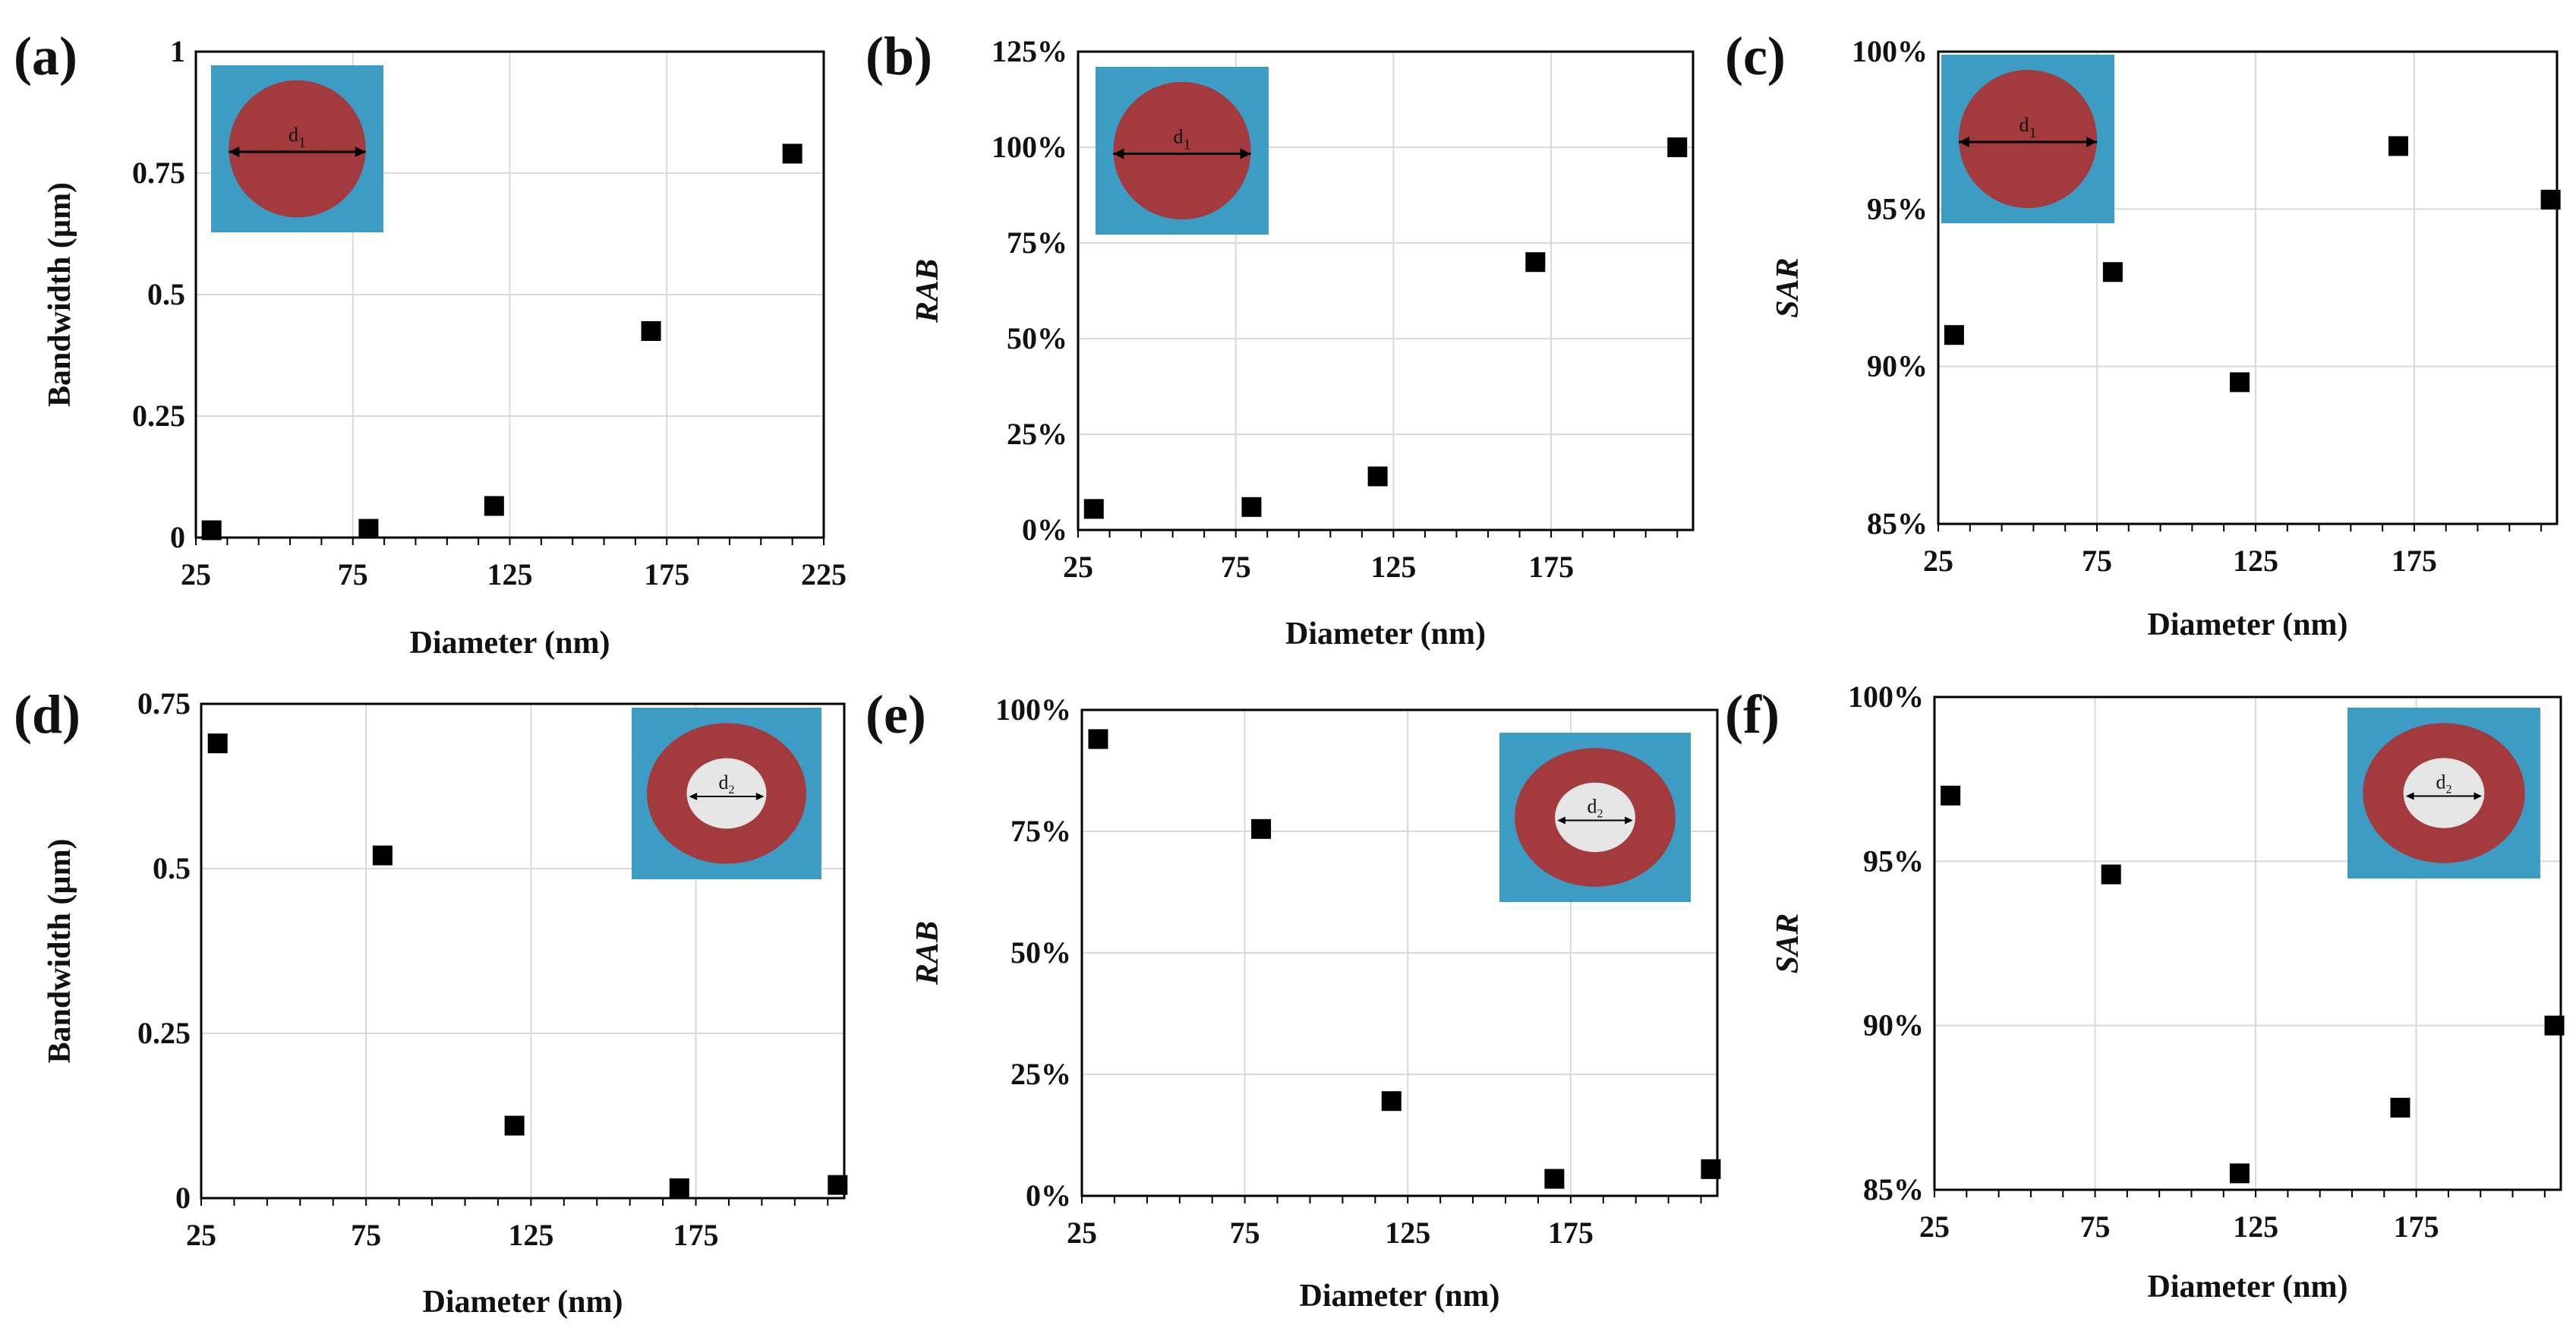 Image resolution: width=2576 pixels, height=1331 pixels. What do you see at coordinates (898, 57) in the screenshot?
I see `panel-label: (b)` at bounding box center [898, 57].